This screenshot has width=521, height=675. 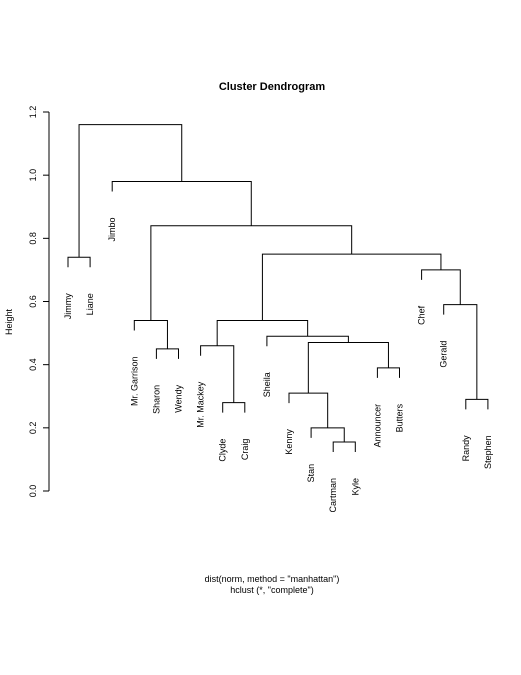 What do you see at coordinates (311, 473) in the screenshot?
I see `leaf-label: Stan` at bounding box center [311, 473].